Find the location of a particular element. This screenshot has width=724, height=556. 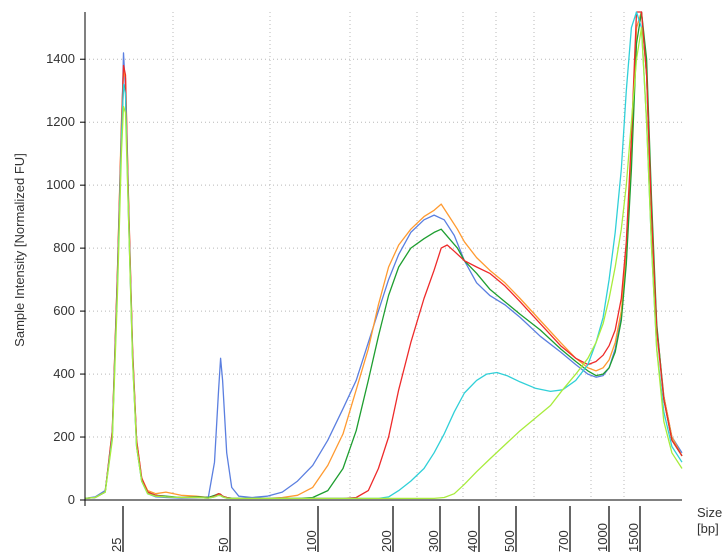

x-tick-label: 400 is located at coordinates (472, 541).